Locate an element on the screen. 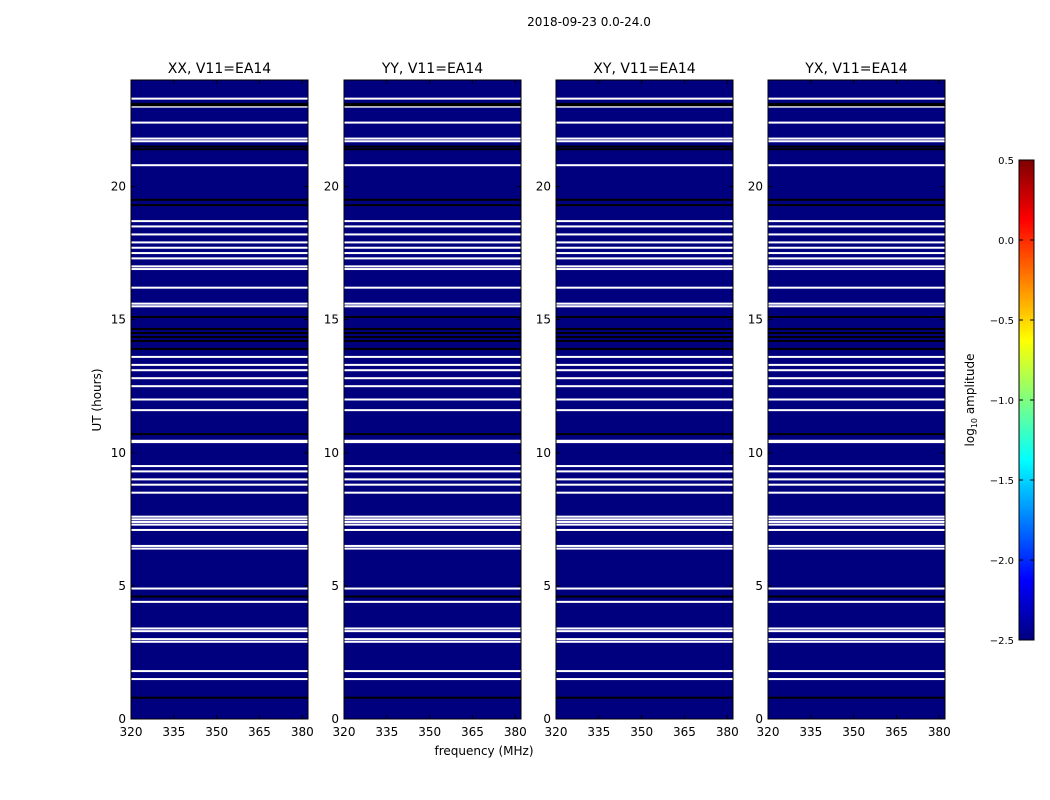  figure-suptitle: 2018-09-23 0.0-24.0 is located at coordinates (589, 22).